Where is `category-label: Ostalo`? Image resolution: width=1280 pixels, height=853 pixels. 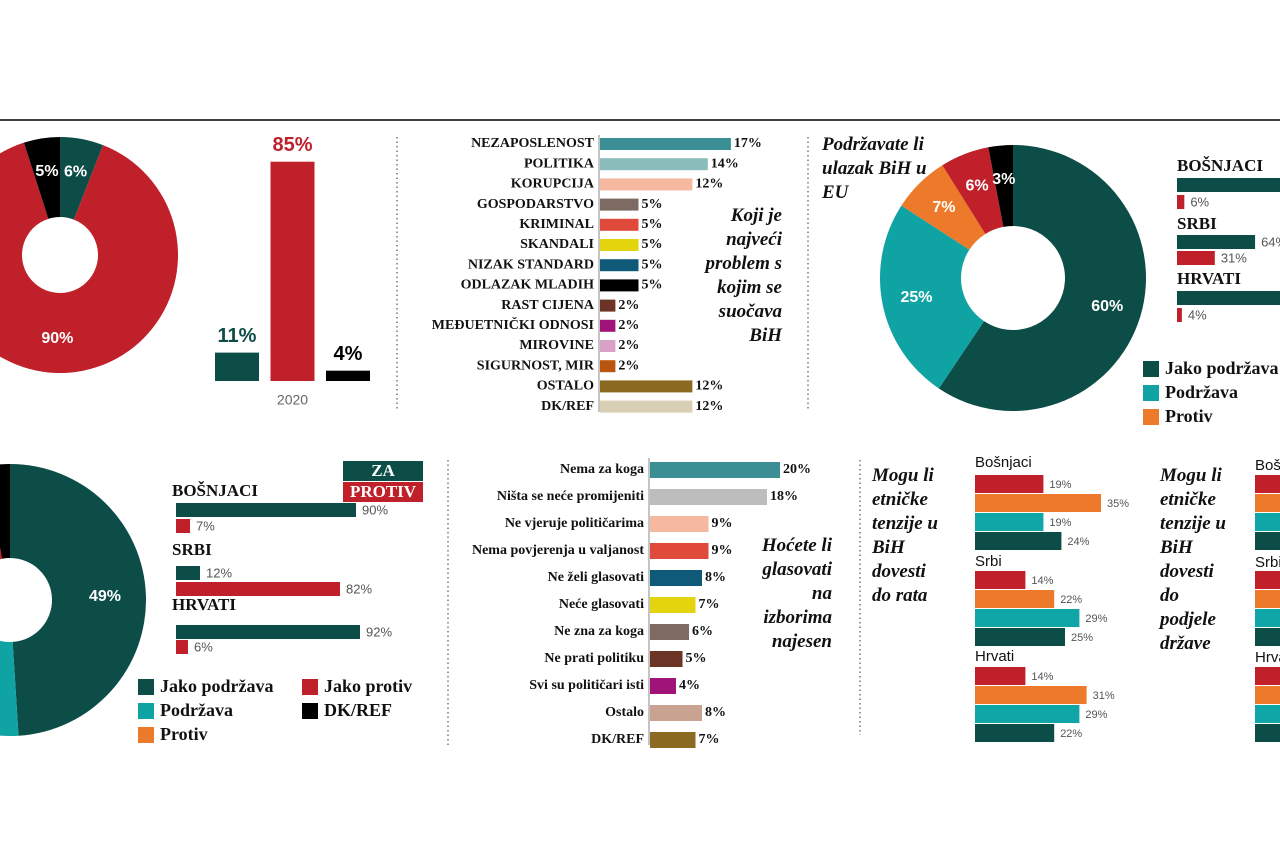
category-label: Ostalo is located at coordinates (624, 712).